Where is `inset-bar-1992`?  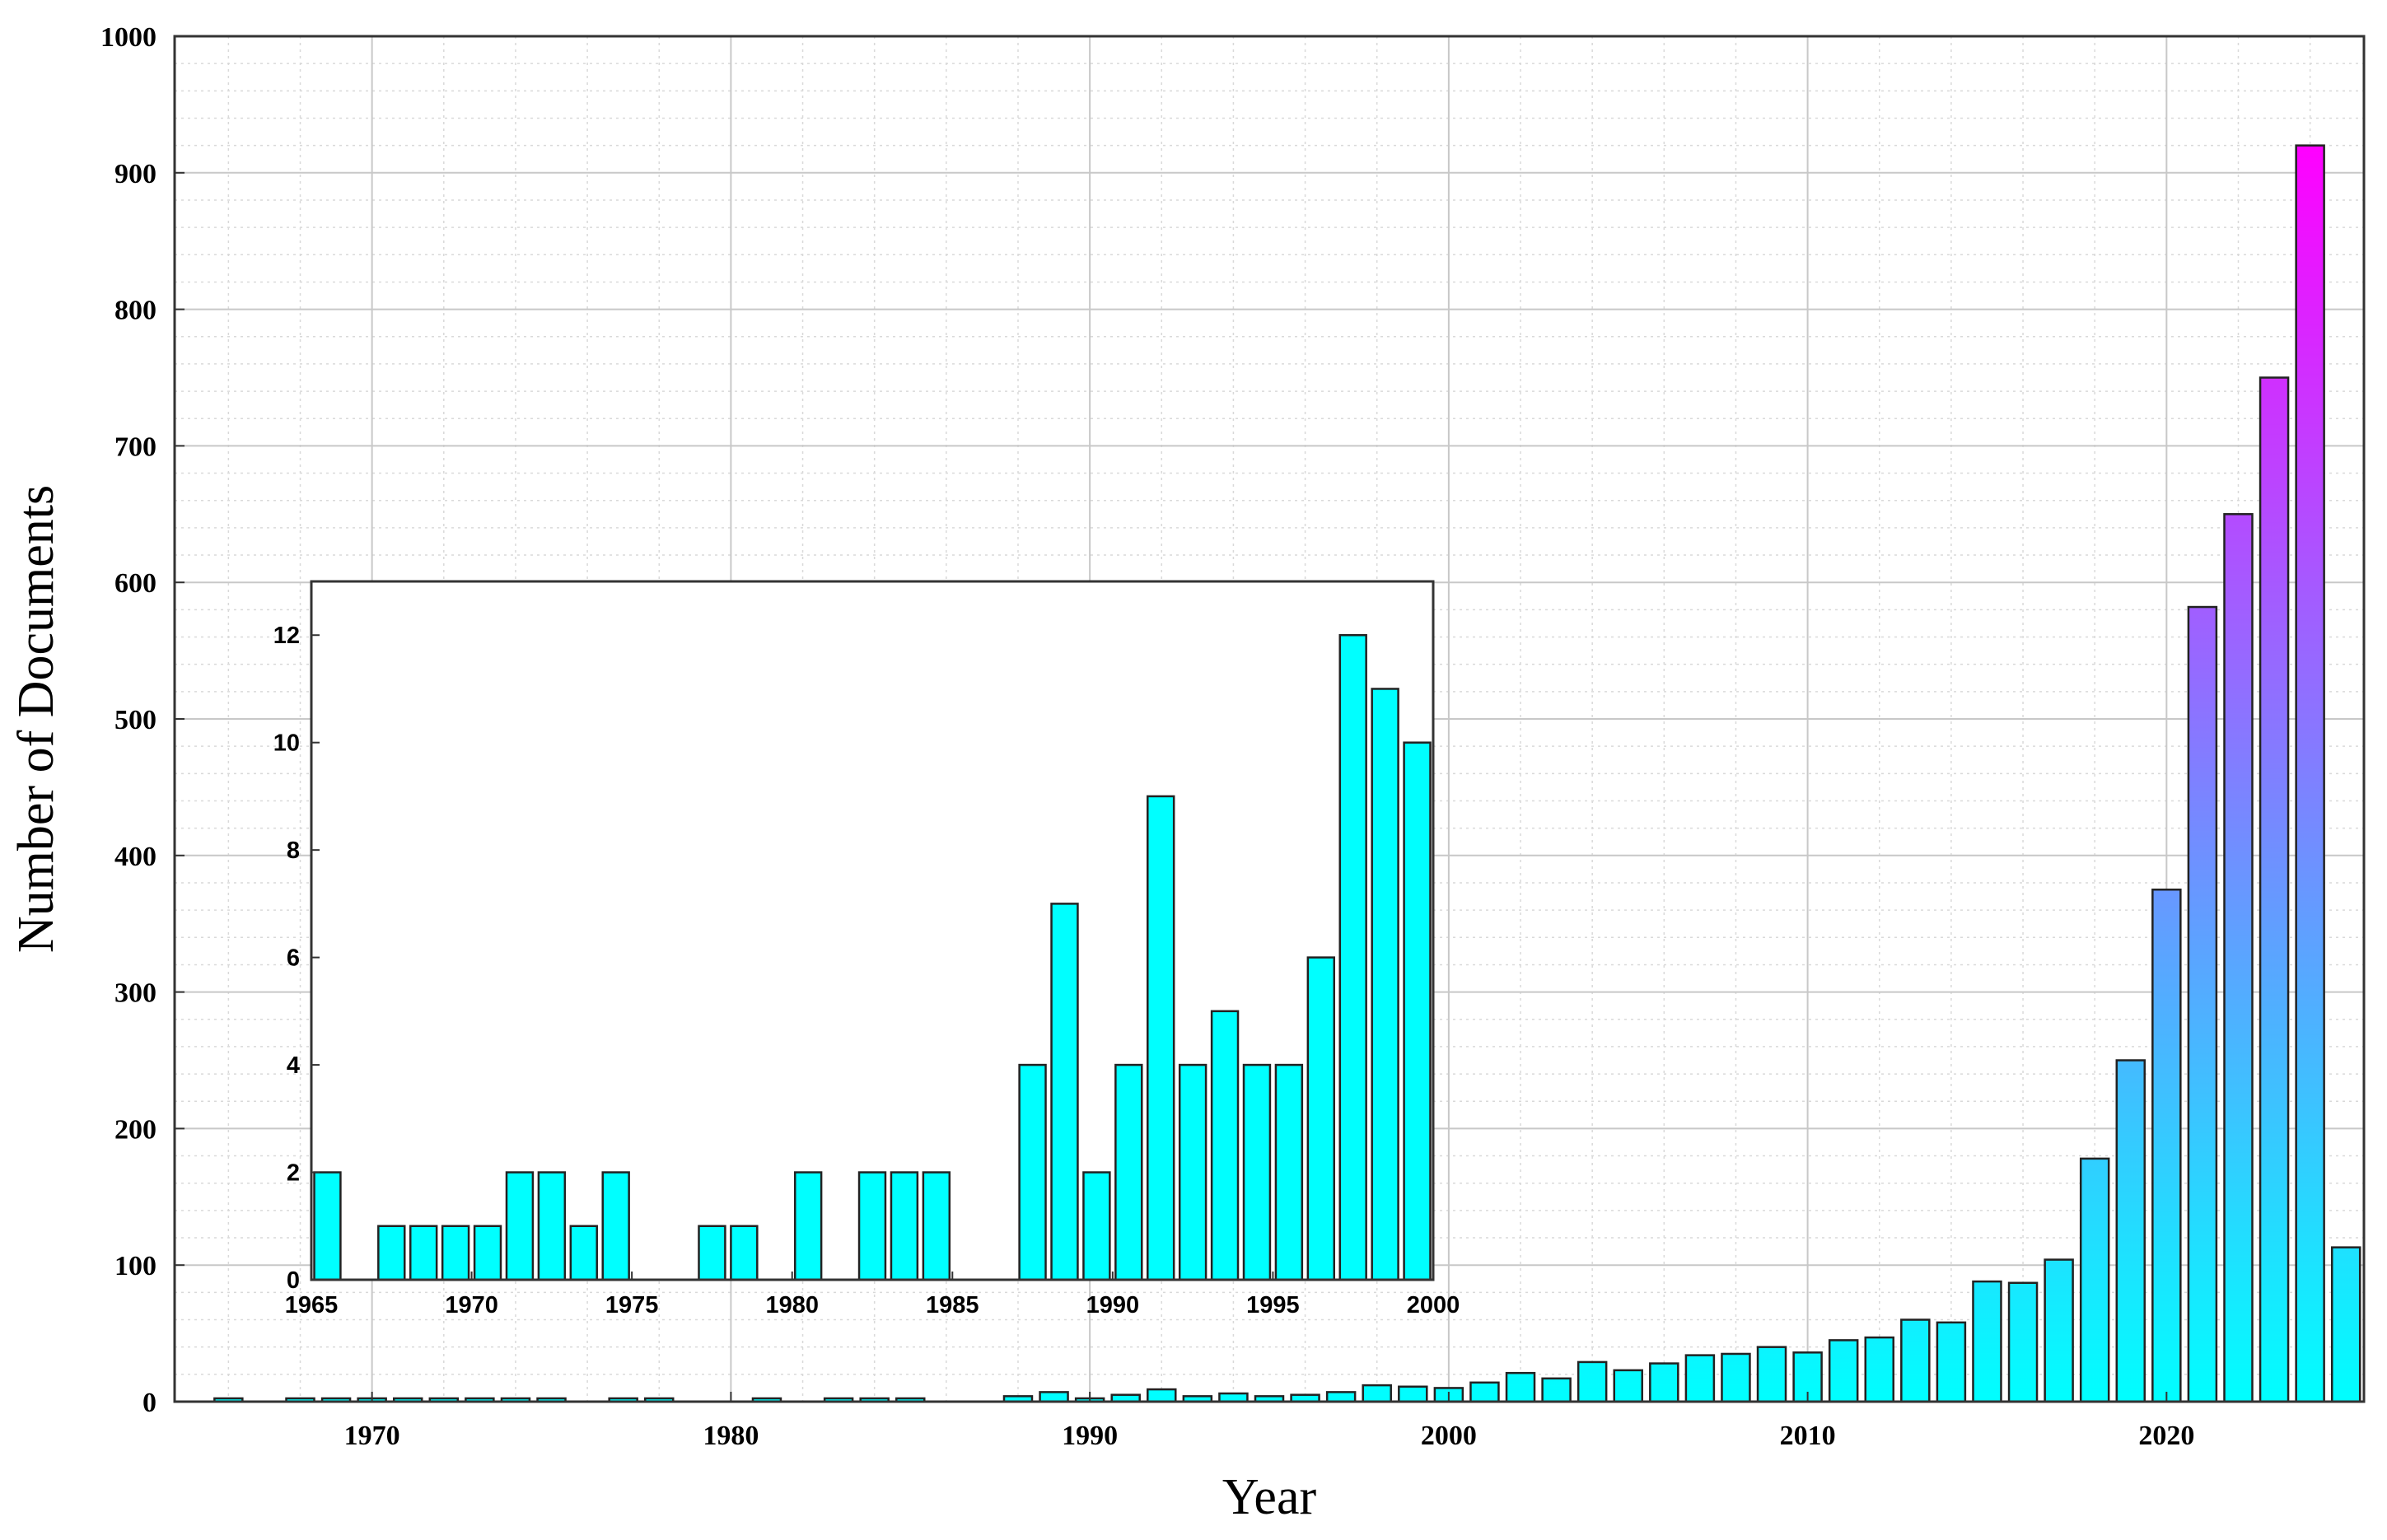
inset-bar-1992 is located at coordinates (1161, 1038).